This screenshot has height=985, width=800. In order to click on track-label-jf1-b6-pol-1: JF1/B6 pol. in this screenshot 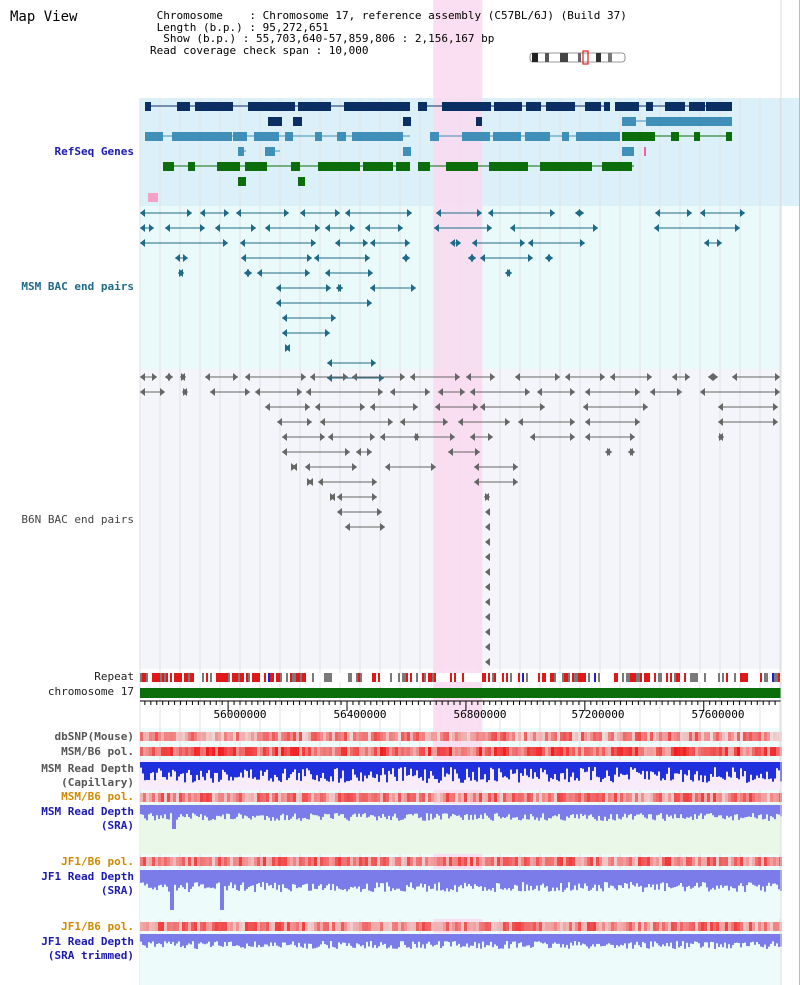, I will do `click(97, 861)`.